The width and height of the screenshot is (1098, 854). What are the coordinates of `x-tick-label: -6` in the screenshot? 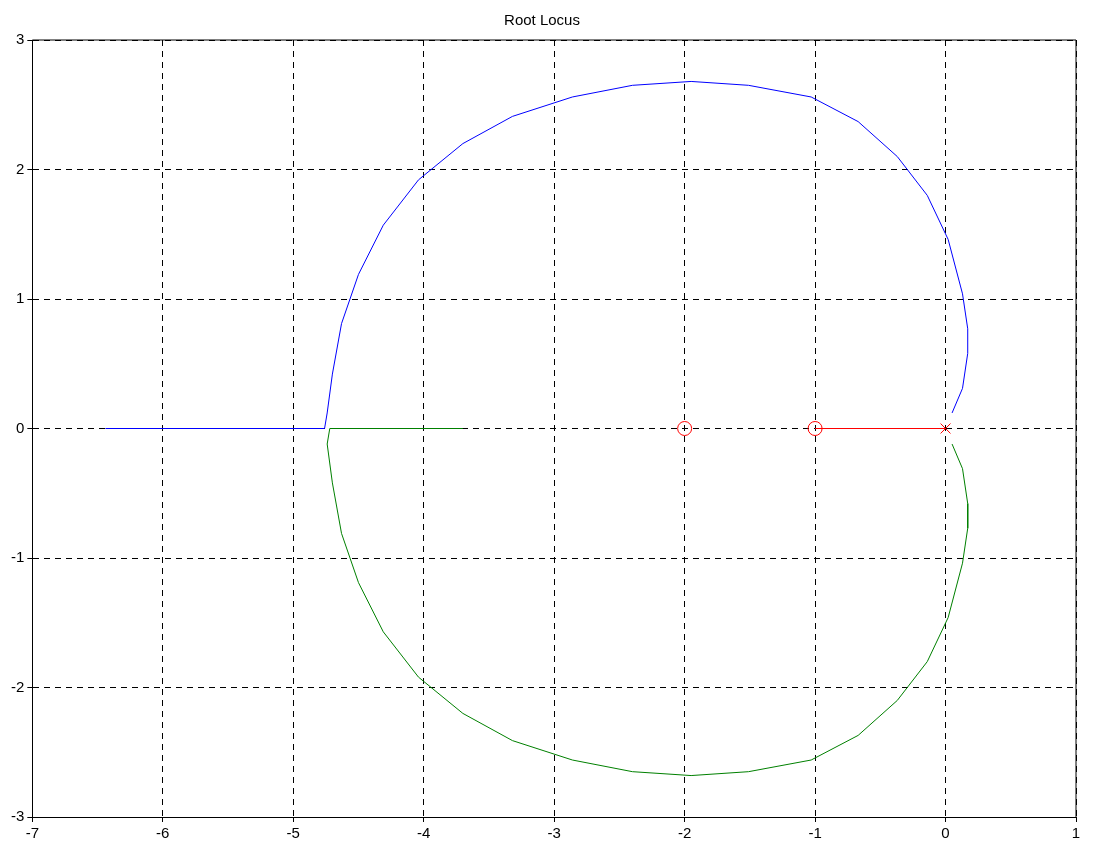 It's located at (163, 833).